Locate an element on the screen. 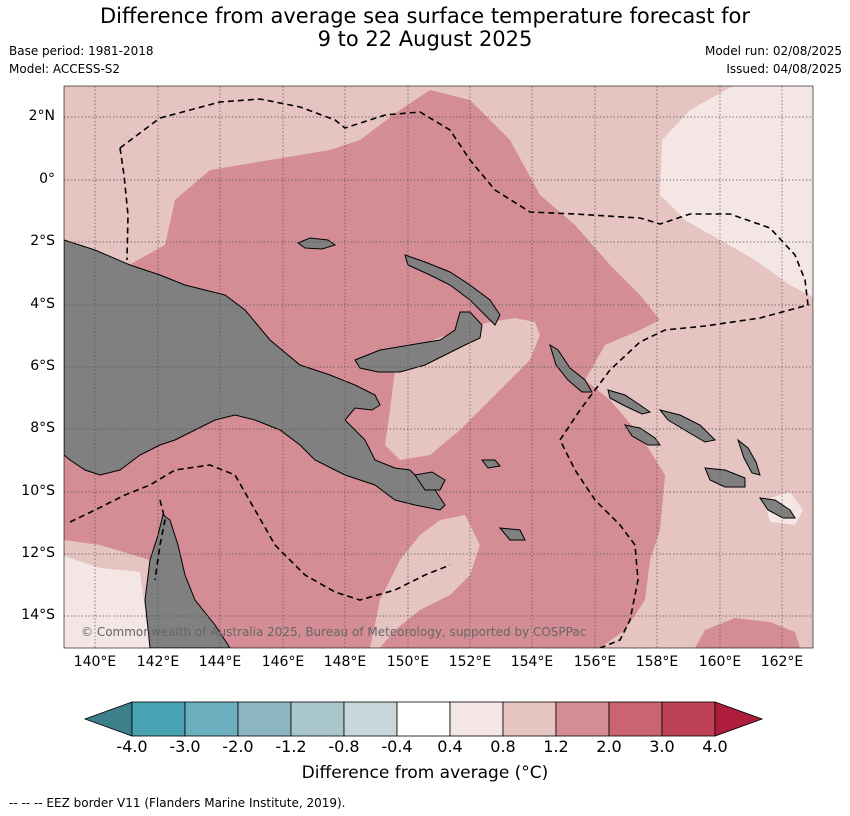  land-new-georgia is located at coordinates (642, 435).